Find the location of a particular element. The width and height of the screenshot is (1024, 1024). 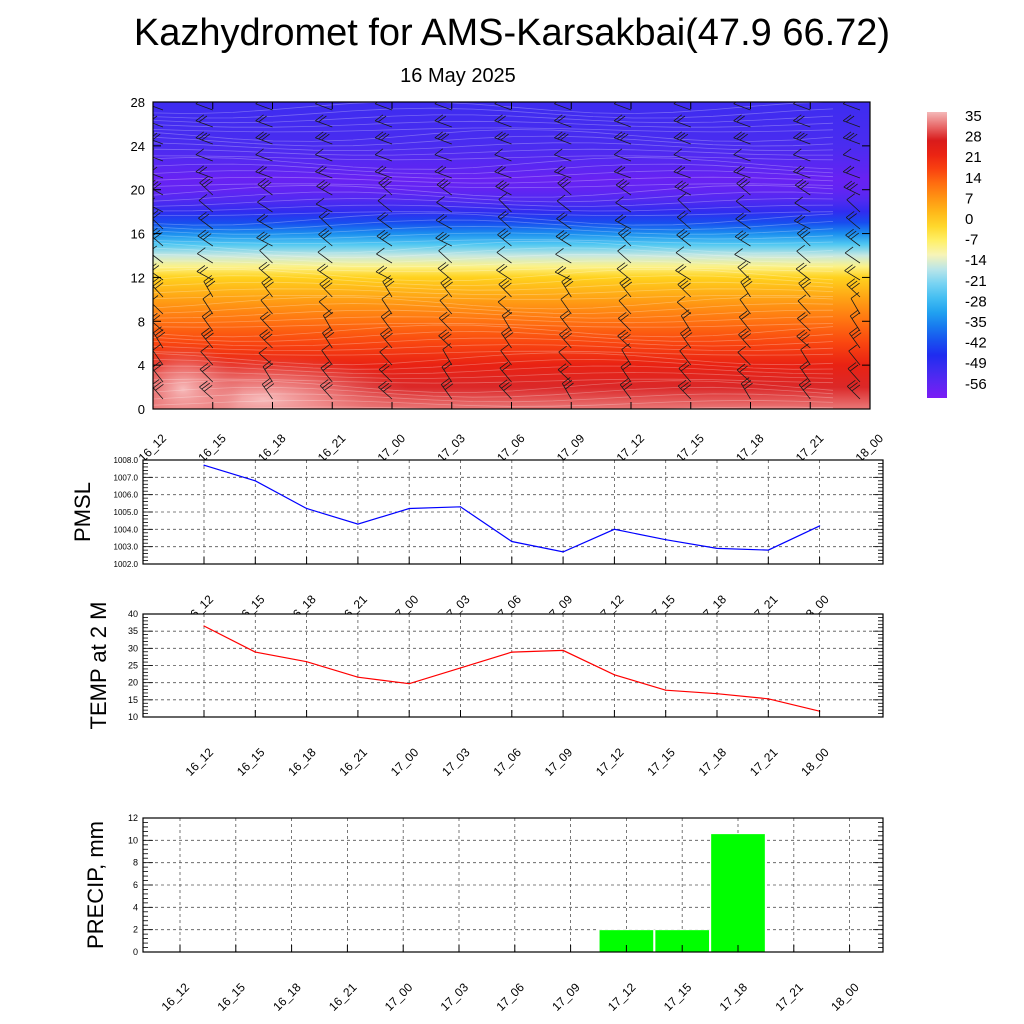

x-tick-label: 17_03 is located at coordinates (455, 997).